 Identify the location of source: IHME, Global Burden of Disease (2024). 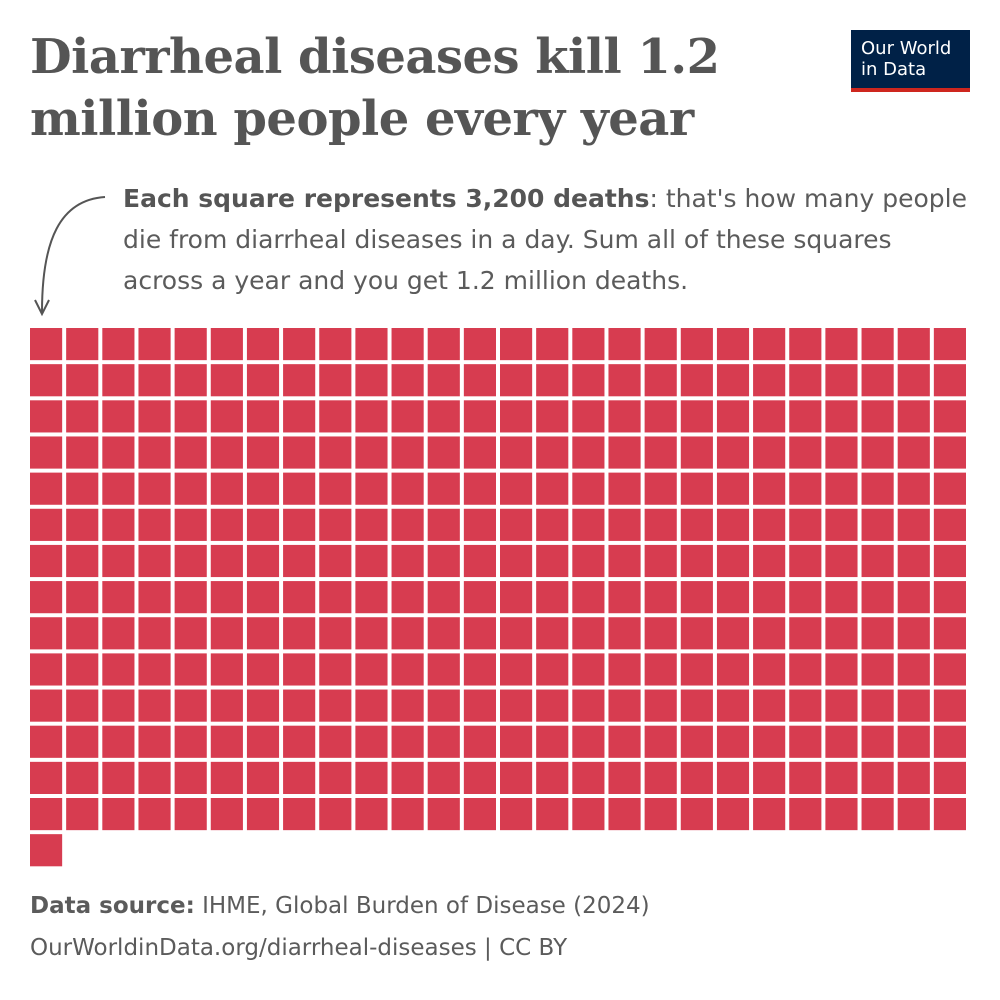
(426, 906).